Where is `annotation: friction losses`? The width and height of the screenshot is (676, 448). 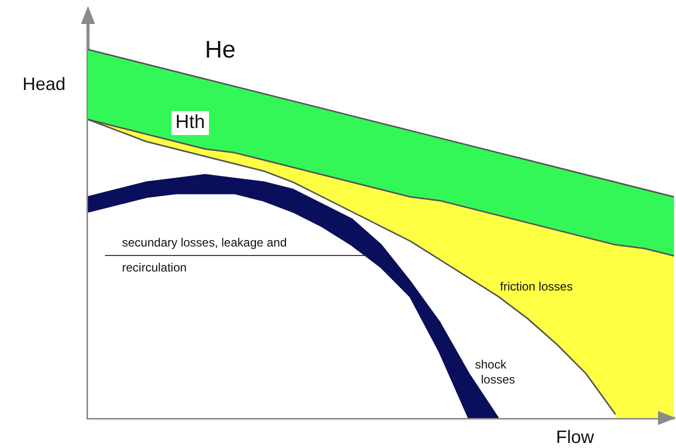 annotation: friction losses is located at coordinates (536, 286).